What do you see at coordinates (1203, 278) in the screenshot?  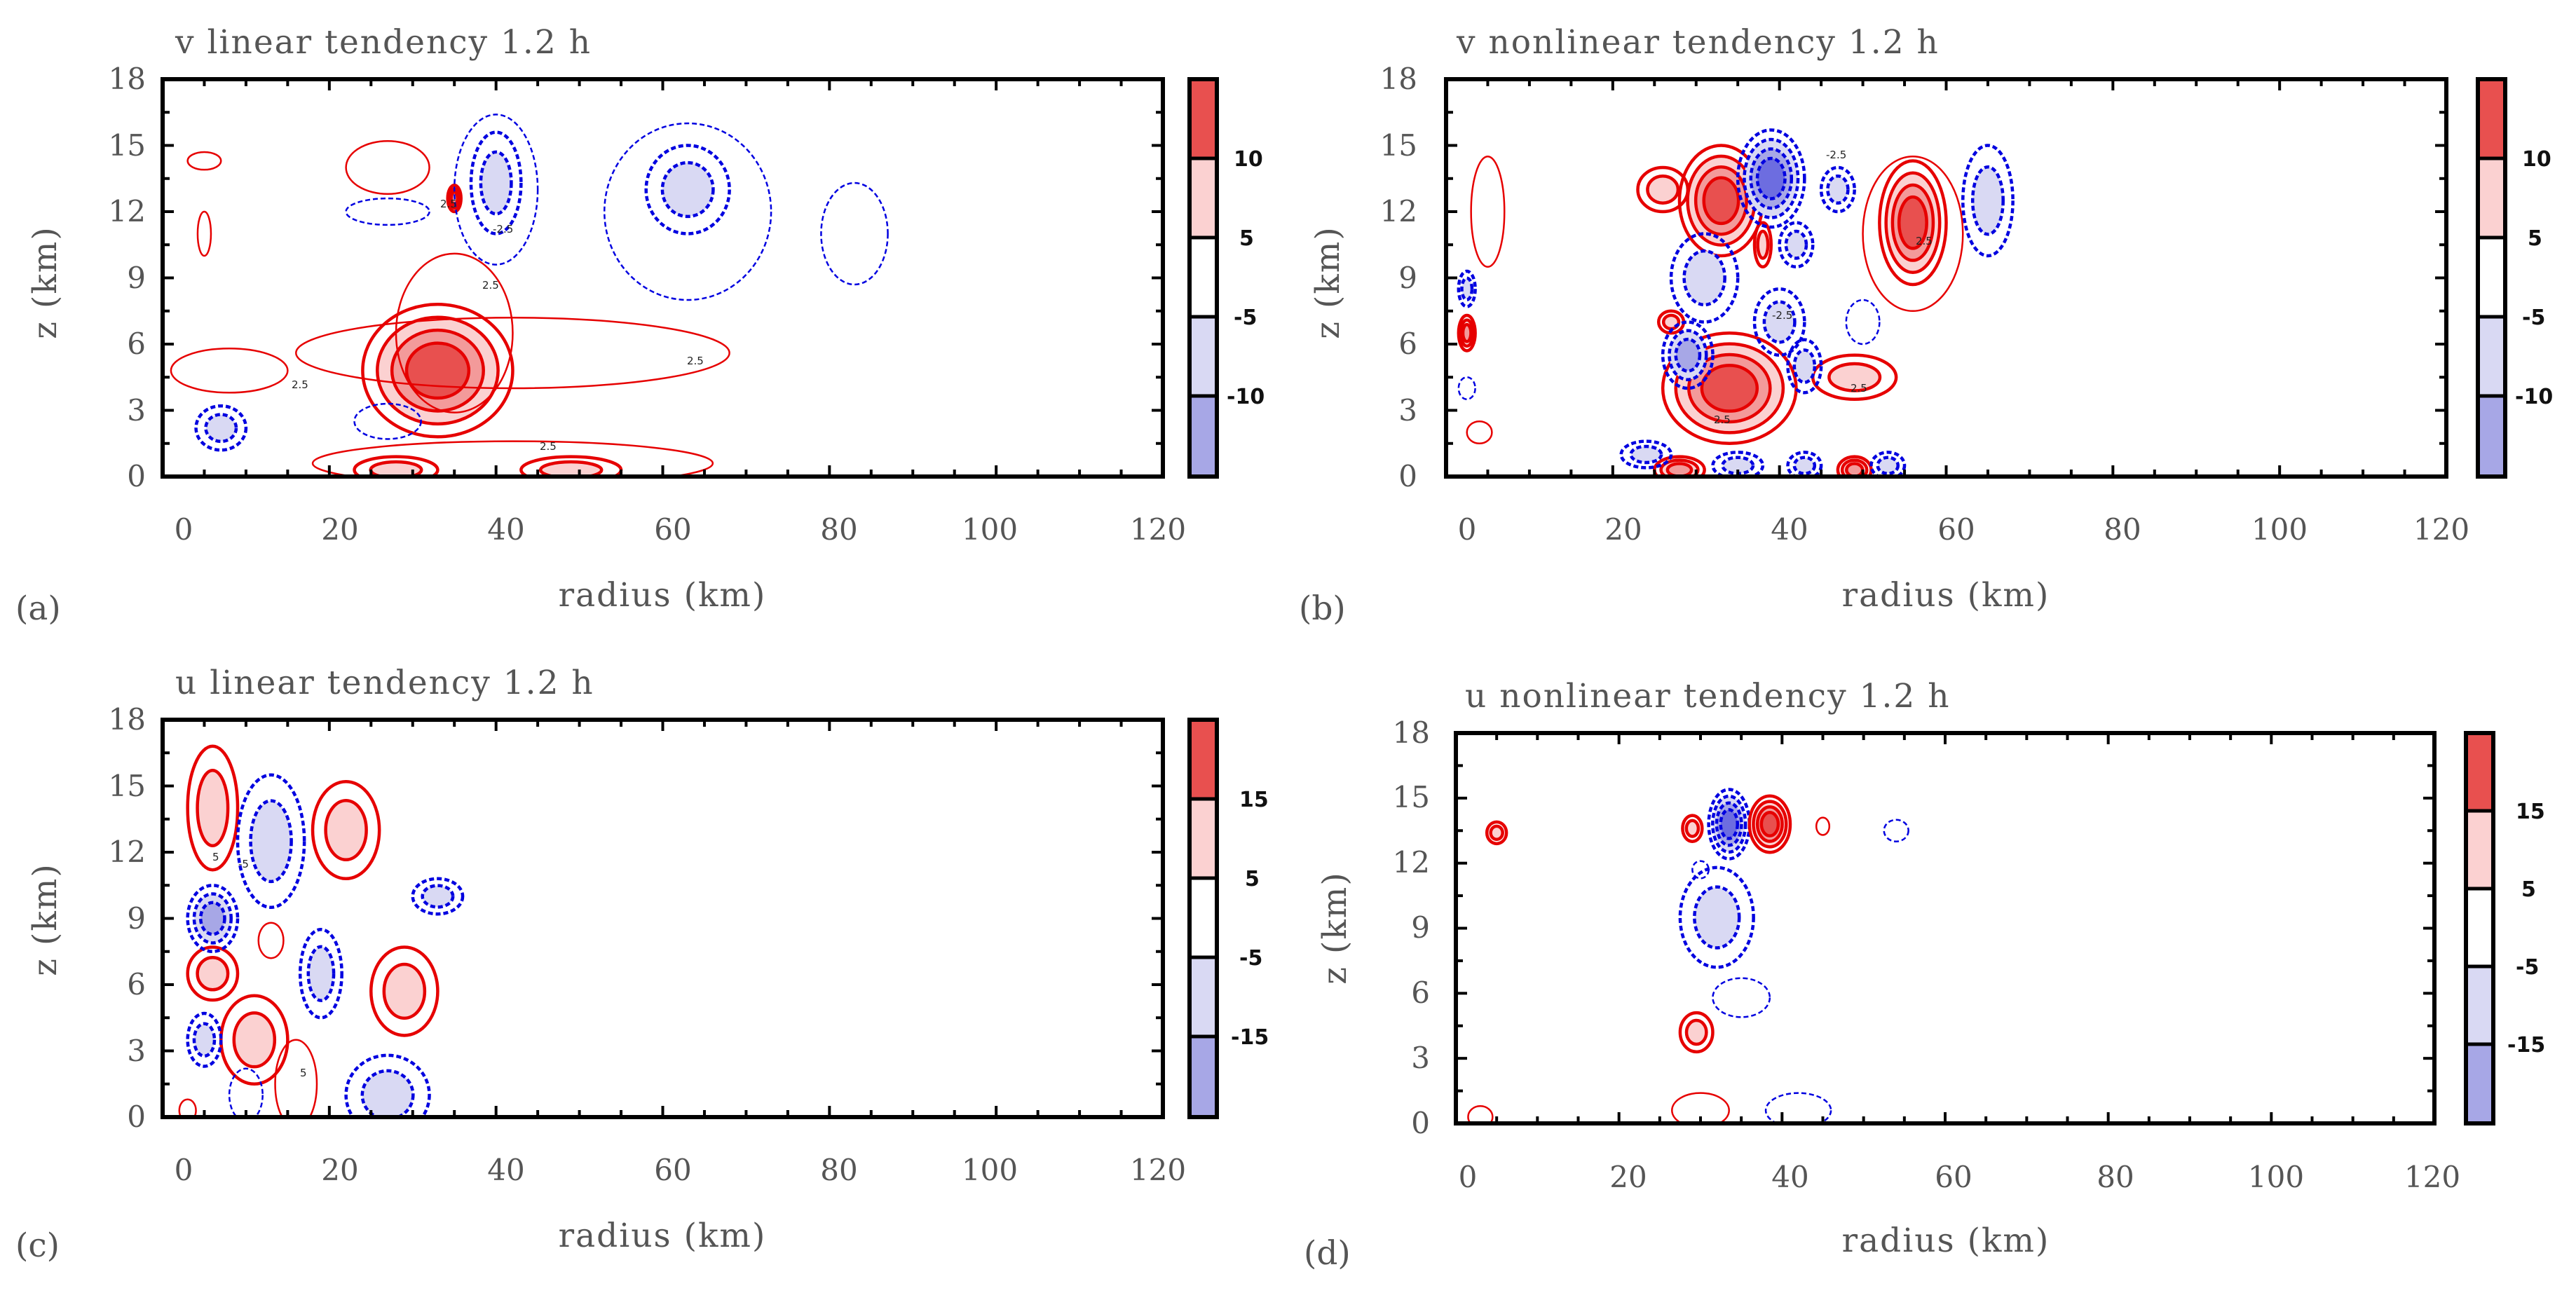 I see `panel-a-colorbar-frame` at bounding box center [1203, 278].